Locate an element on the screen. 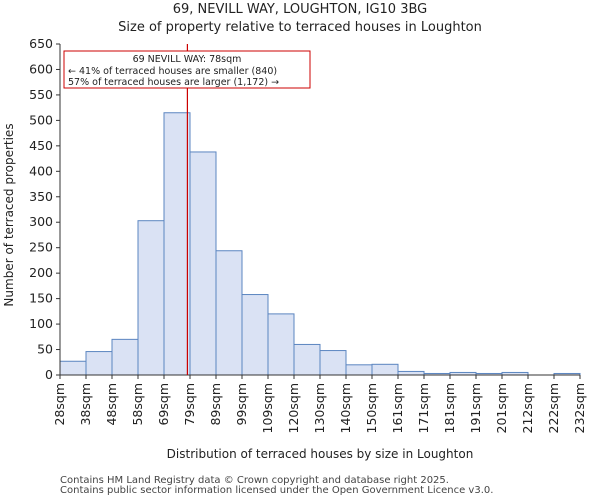 The width and height of the screenshot is (600, 500). x-tick-label: 212sqm is located at coordinates (527, 408).